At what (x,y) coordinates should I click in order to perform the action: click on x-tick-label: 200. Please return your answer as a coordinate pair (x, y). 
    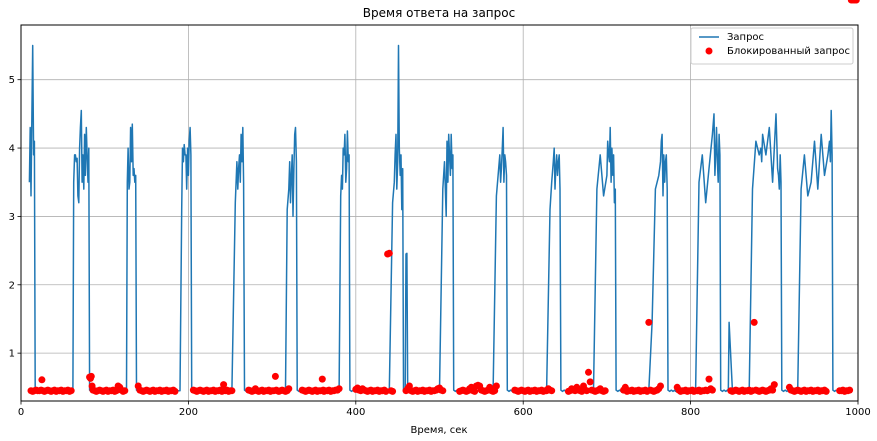
    Looking at the image, I should click on (188, 412).